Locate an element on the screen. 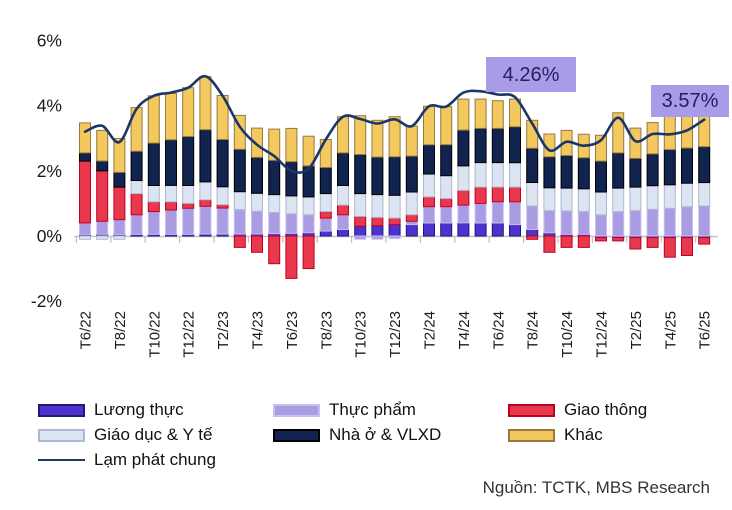 The image size is (732, 510). x-tick-label: T10/23 is located at coordinates (361, 334).